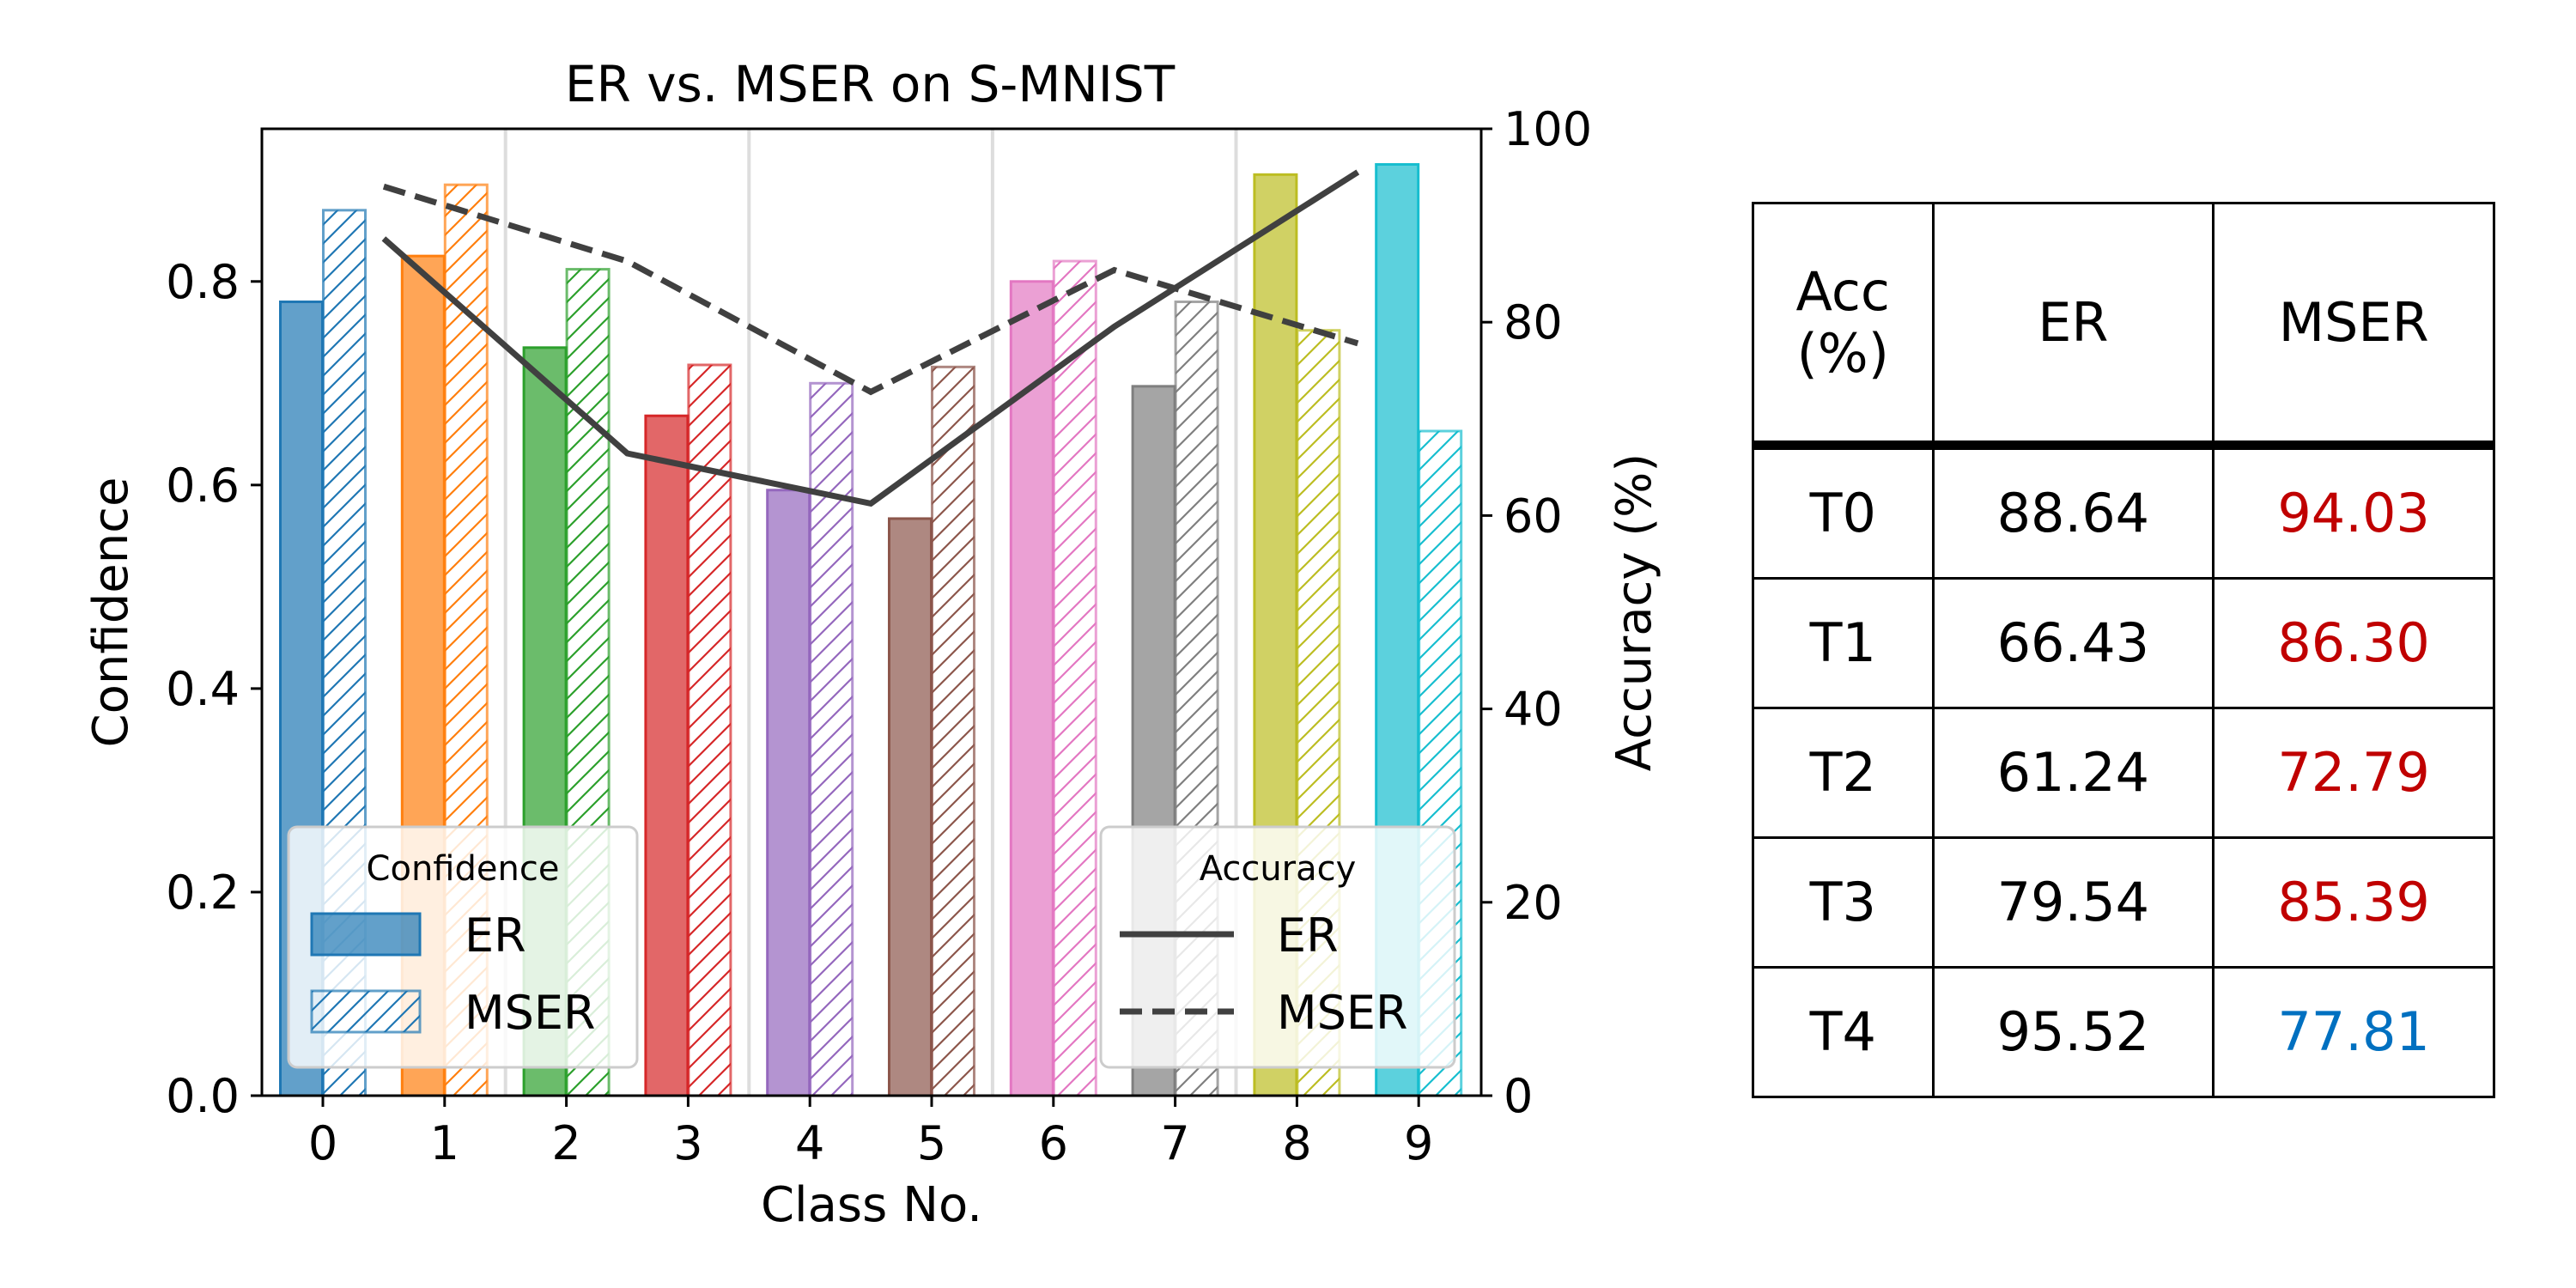 This screenshot has width=2576, height=1288. I want to click on y2-tick-label: 40, so click(1533, 710).